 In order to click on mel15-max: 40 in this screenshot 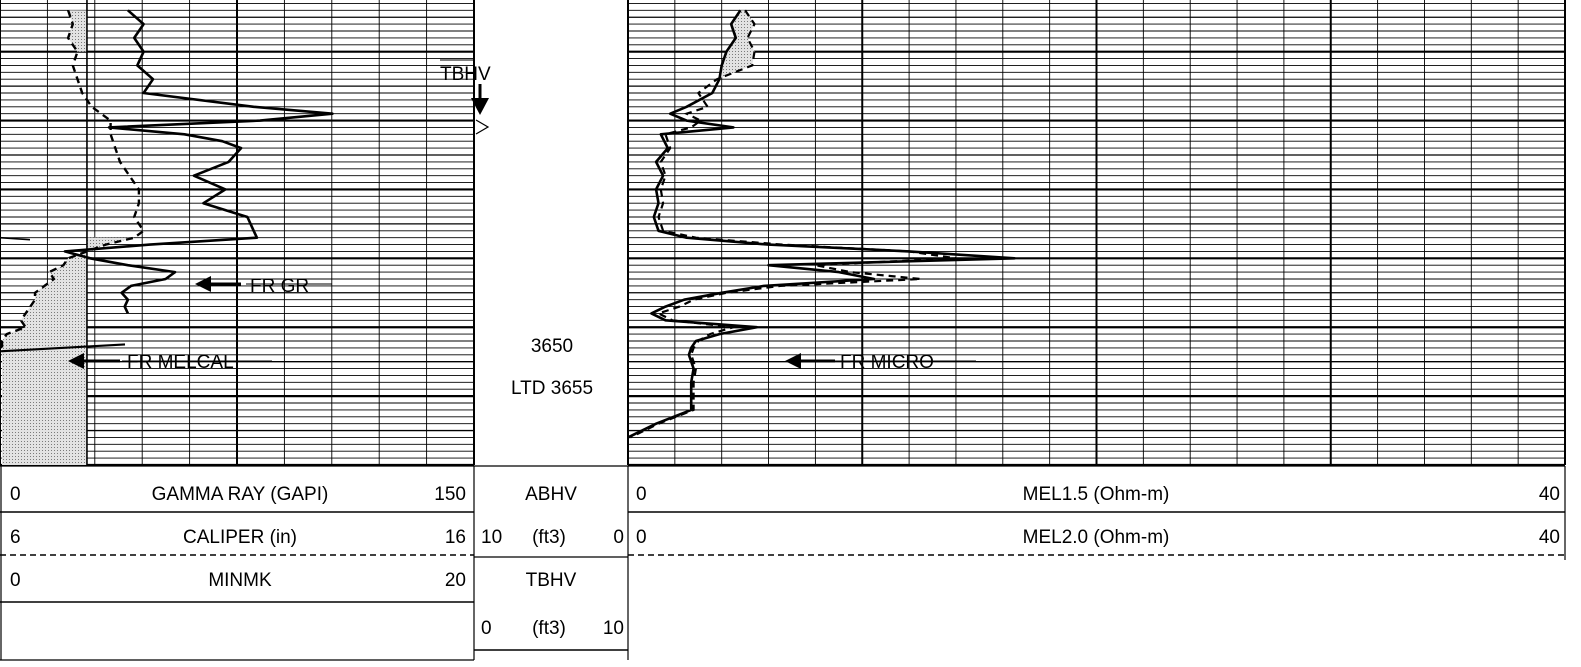, I will do `click(1549, 494)`.